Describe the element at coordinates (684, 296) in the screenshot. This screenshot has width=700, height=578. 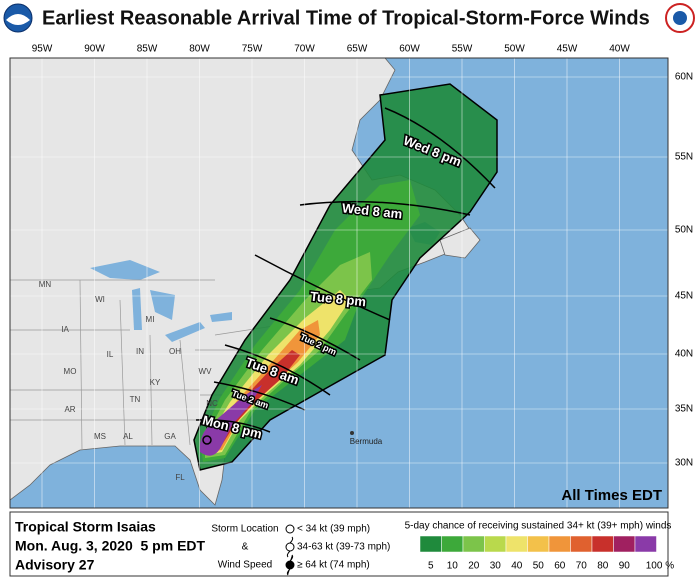
I see `latitude-label: 45N` at that location.